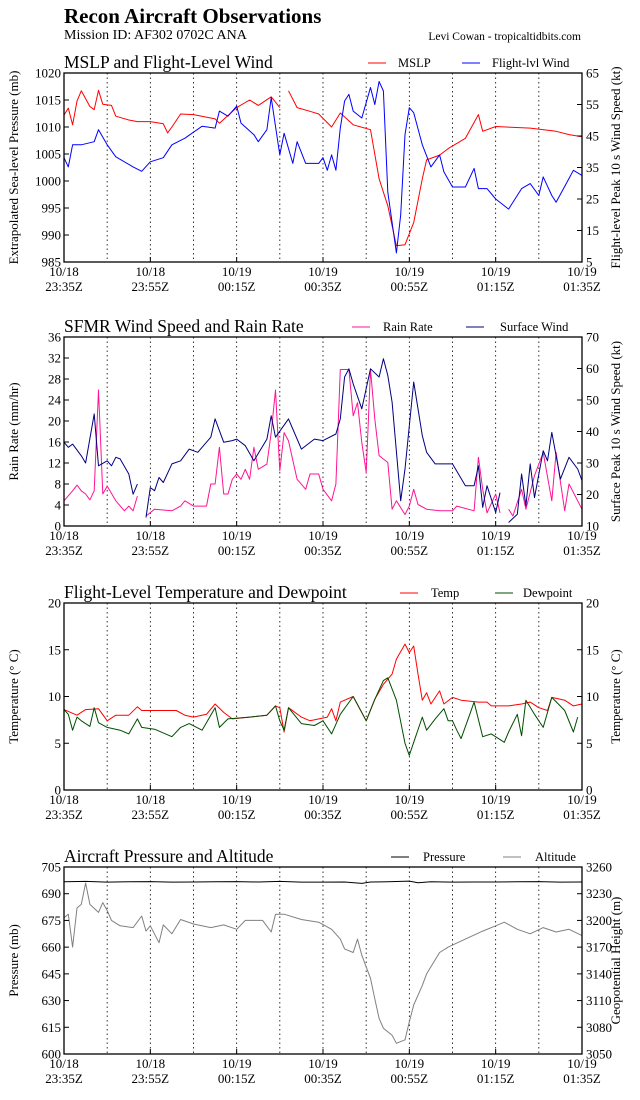 This screenshot has width=640, height=1100. I want to click on series-line-surface-wind, so click(323, 440).